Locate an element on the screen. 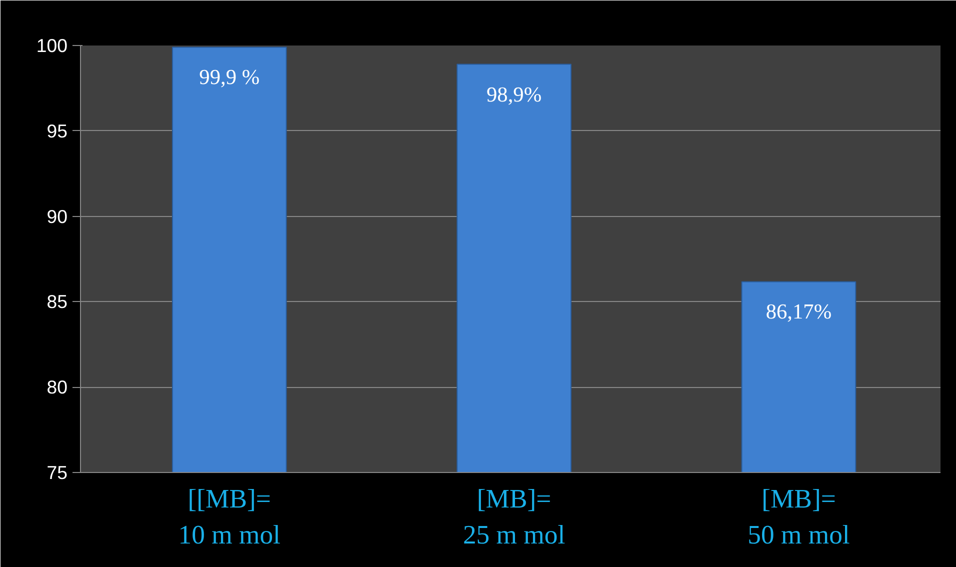 Image resolution: width=956 pixels, height=567 pixels. data-label: 98,9% is located at coordinates (514, 94).